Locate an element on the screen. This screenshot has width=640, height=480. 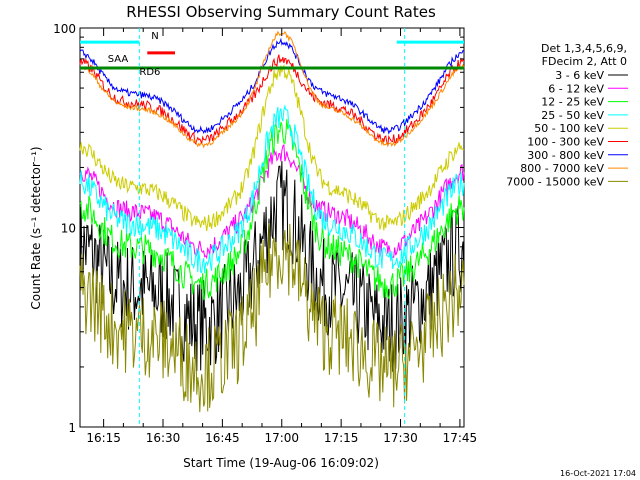
y-axis-label: Count Rate (s⁻¹ detector⁻¹) is located at coordinates (36, 227).